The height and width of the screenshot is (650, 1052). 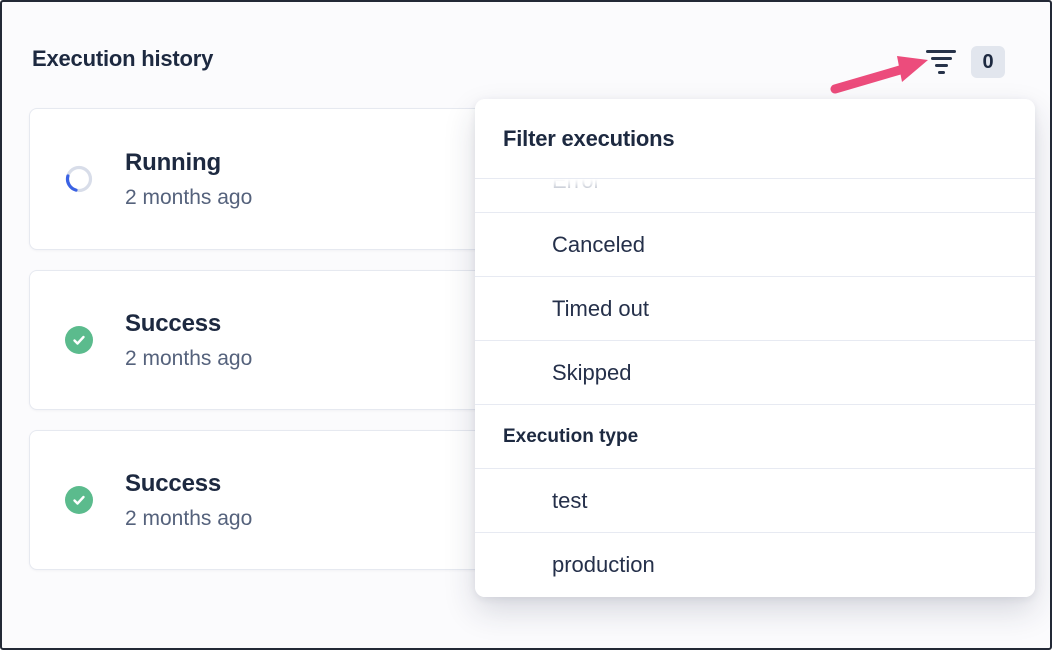 I want to click on filter-option-test: test, so click(x=755, y=501).